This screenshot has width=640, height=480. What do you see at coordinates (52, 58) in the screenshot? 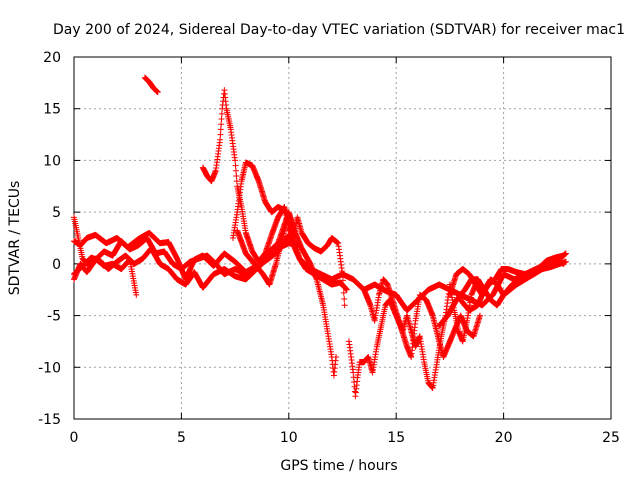
I see `y-tick-label: 20` at bounding box center [52, 58].